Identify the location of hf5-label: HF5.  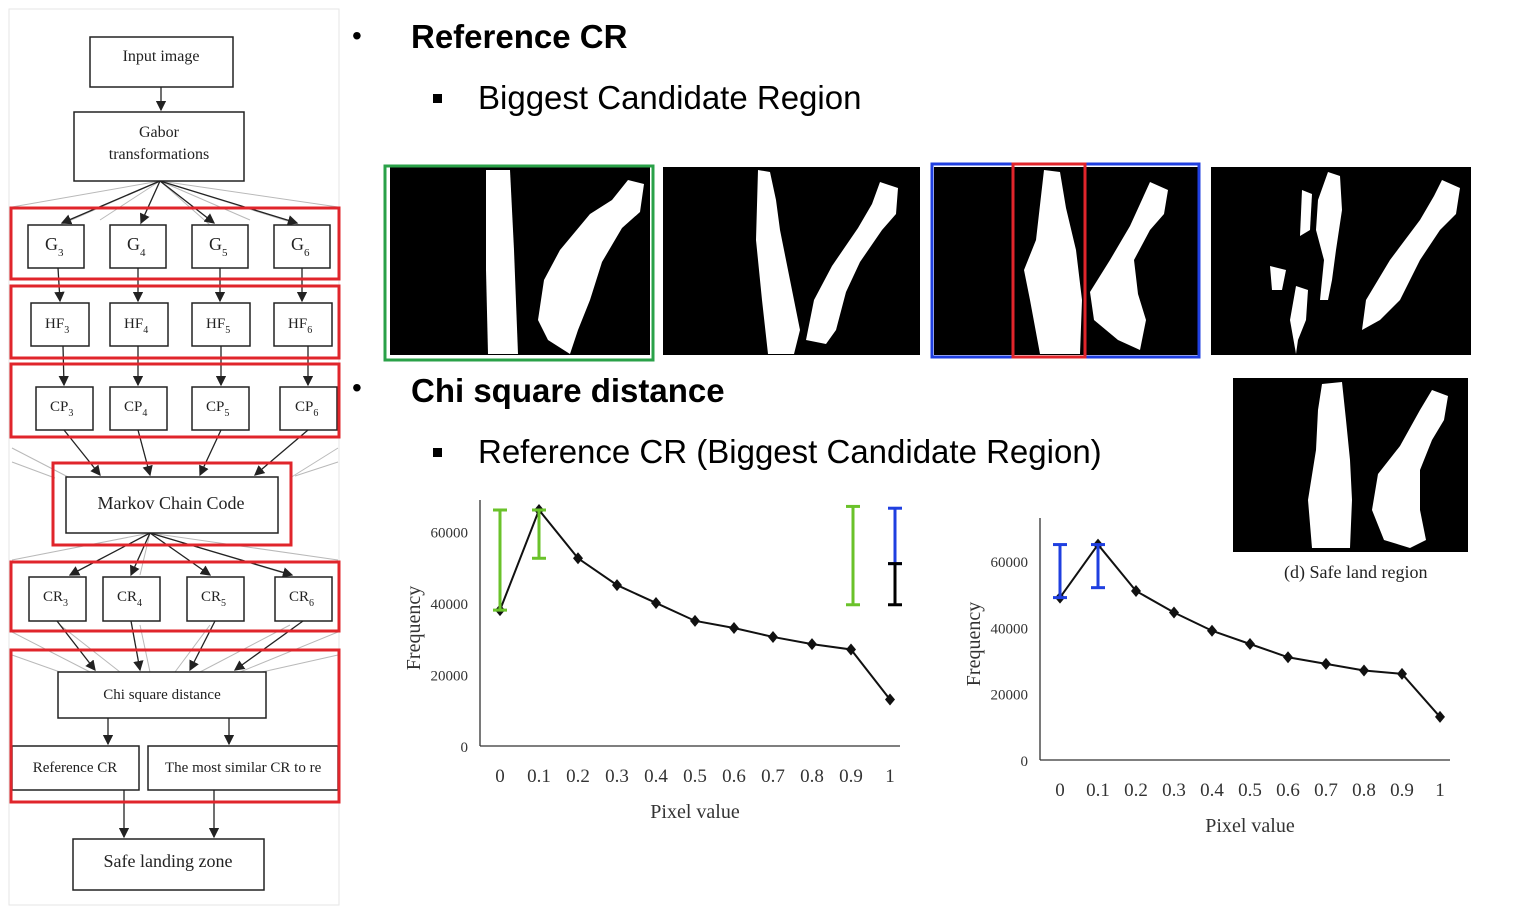
(218, 326).